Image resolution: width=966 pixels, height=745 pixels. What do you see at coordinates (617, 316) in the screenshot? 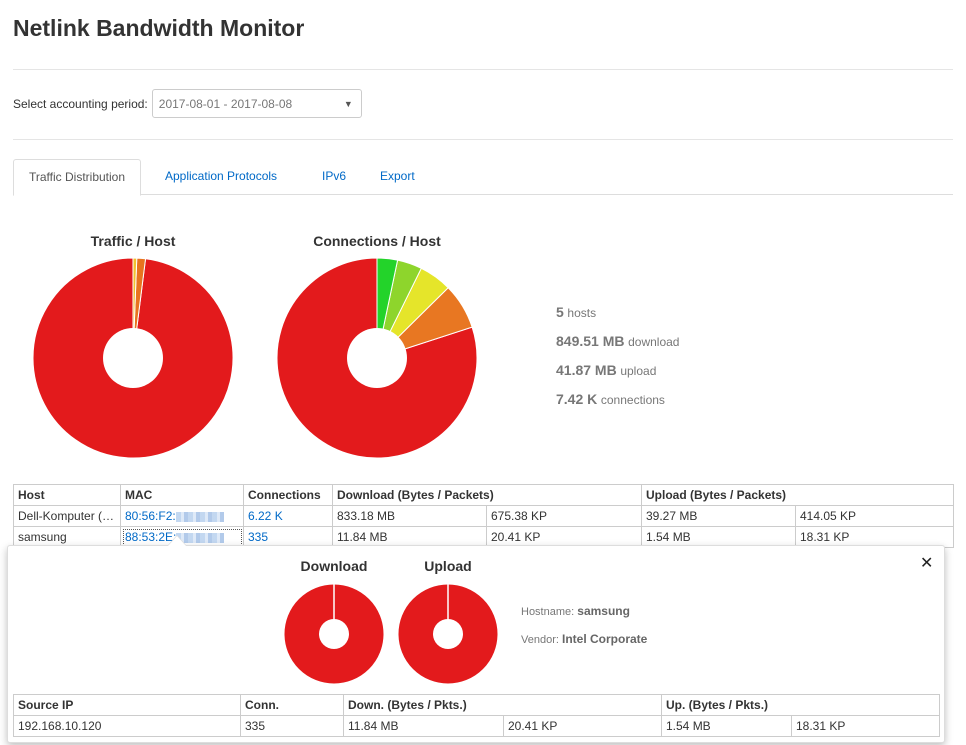
I see `stat-hosts: 5 hosts` at bounding box center [617, 316].